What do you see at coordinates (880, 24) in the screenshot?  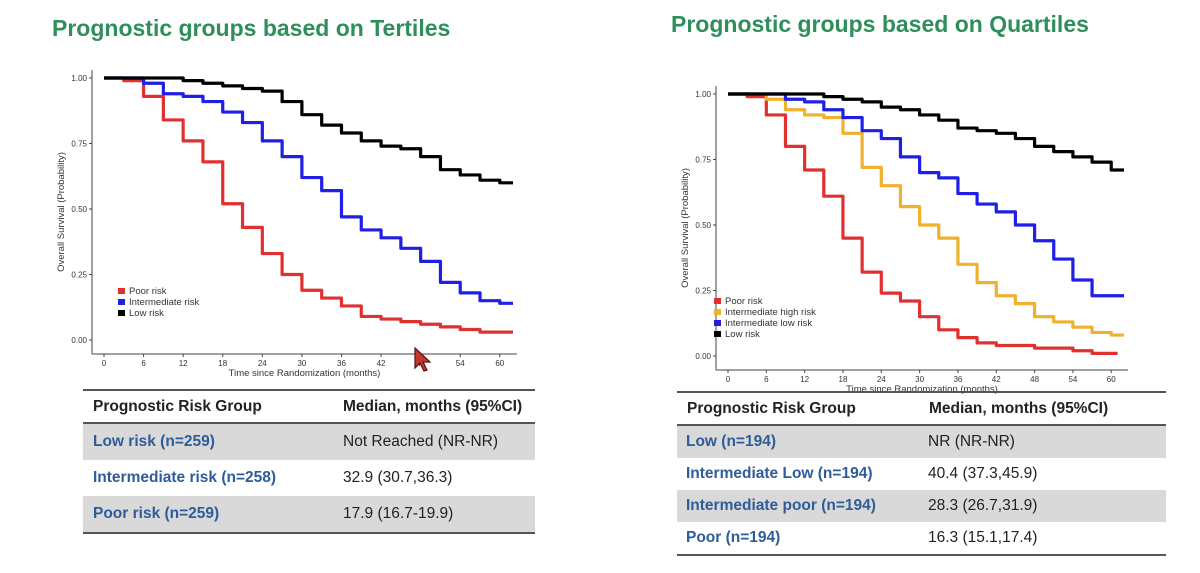 I see `right-panel-title: Prognostic groups based on Quartiles` at bounding box center [880, 24].